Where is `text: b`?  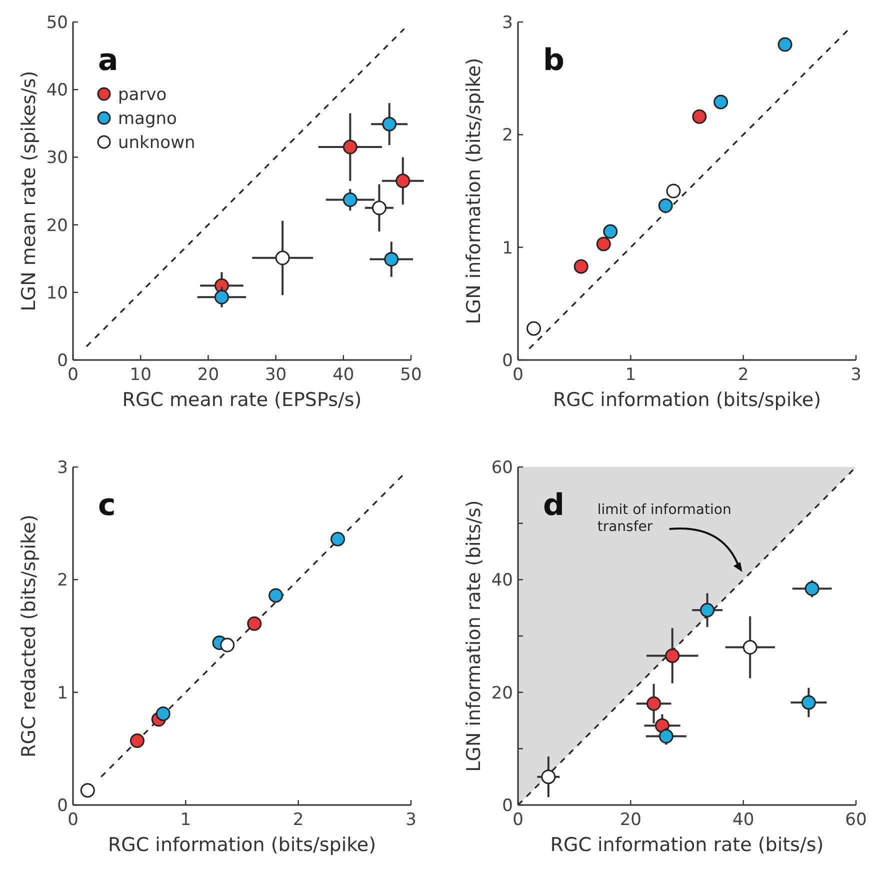 text: b is located at coordinates (553, 60).